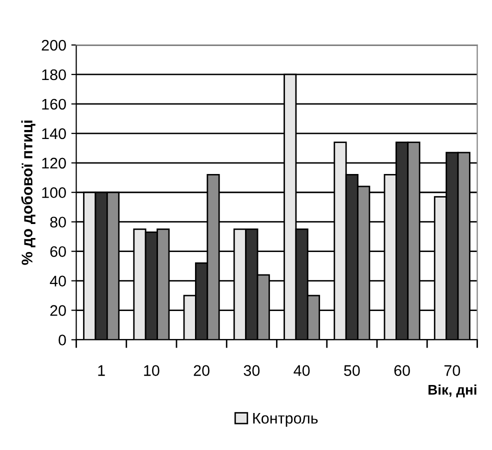  Describe the element at coordinates (58, 222) in the screenshot. I see `y-tick-label: 80` at that location.